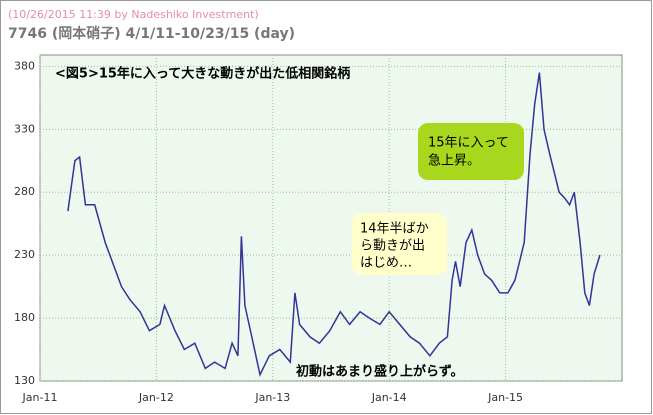 Image resolution: width=653 pixels, height=415 pixels. What do you see at coordinates (202, 74) in the screenshot?
I see `headline: <図5>15年に入って大きな動きが出た低相関銘柄` at bounding box center [202, 74].